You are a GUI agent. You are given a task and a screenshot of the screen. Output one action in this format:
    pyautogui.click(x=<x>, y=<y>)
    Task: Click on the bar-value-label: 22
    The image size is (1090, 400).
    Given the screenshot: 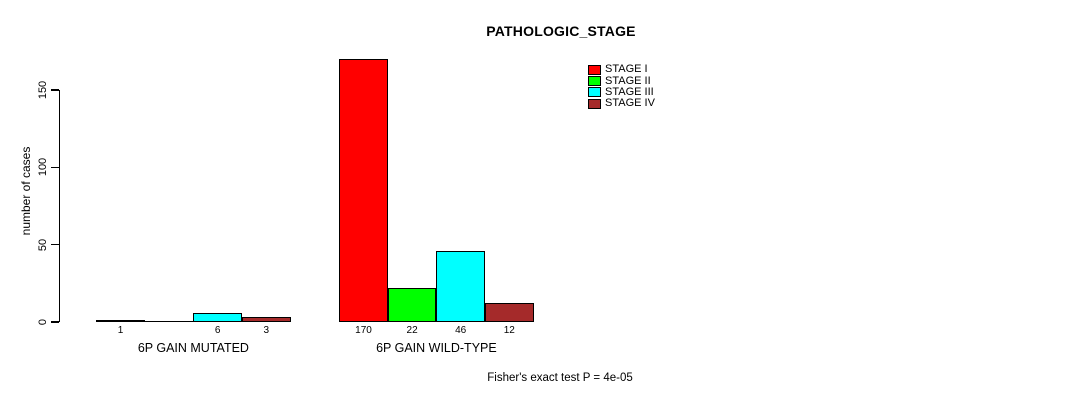 What is the action you would take?
    pyautogui.click(x=412, y=330)
    